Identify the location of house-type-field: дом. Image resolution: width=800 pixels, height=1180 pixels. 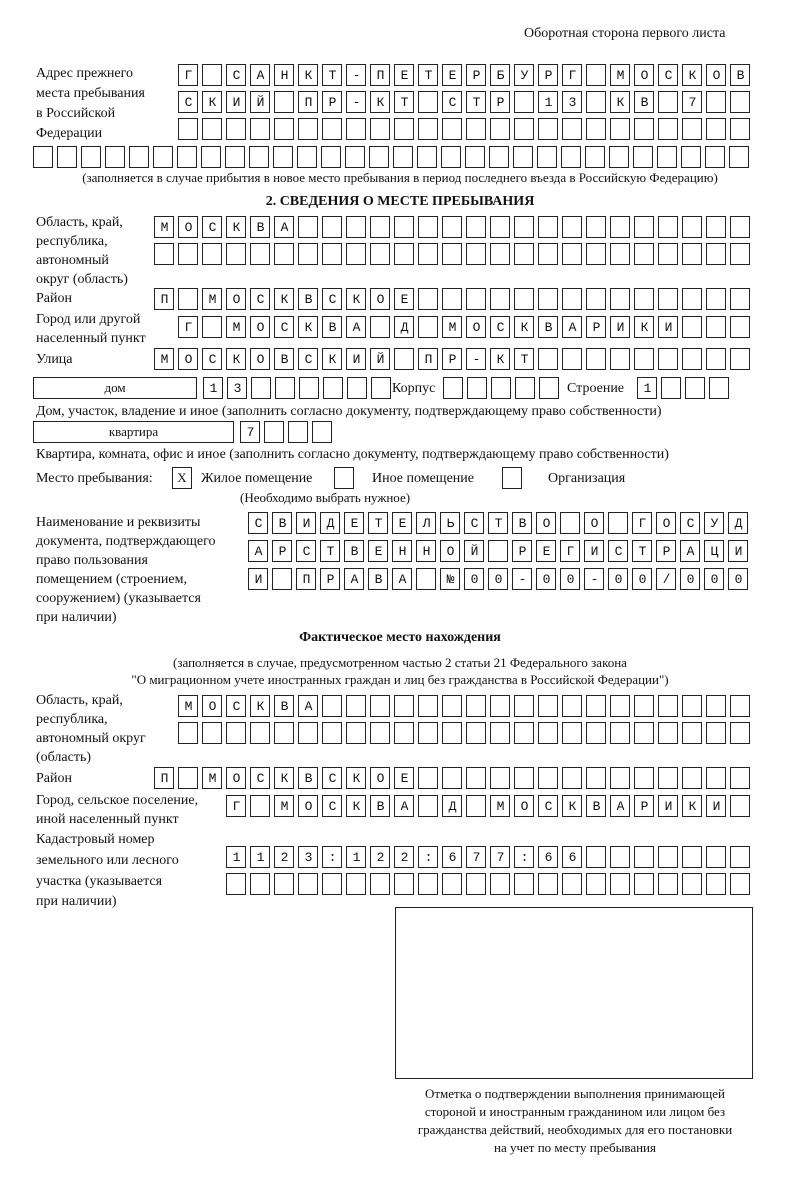
(115, 388).